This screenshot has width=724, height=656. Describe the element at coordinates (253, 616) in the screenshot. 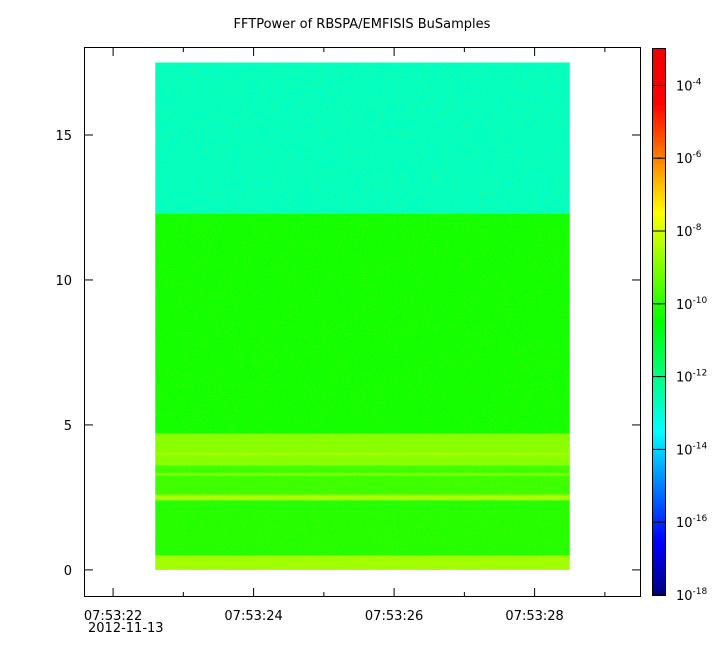

I see `x-tick-label: 07:53:24` at that location.